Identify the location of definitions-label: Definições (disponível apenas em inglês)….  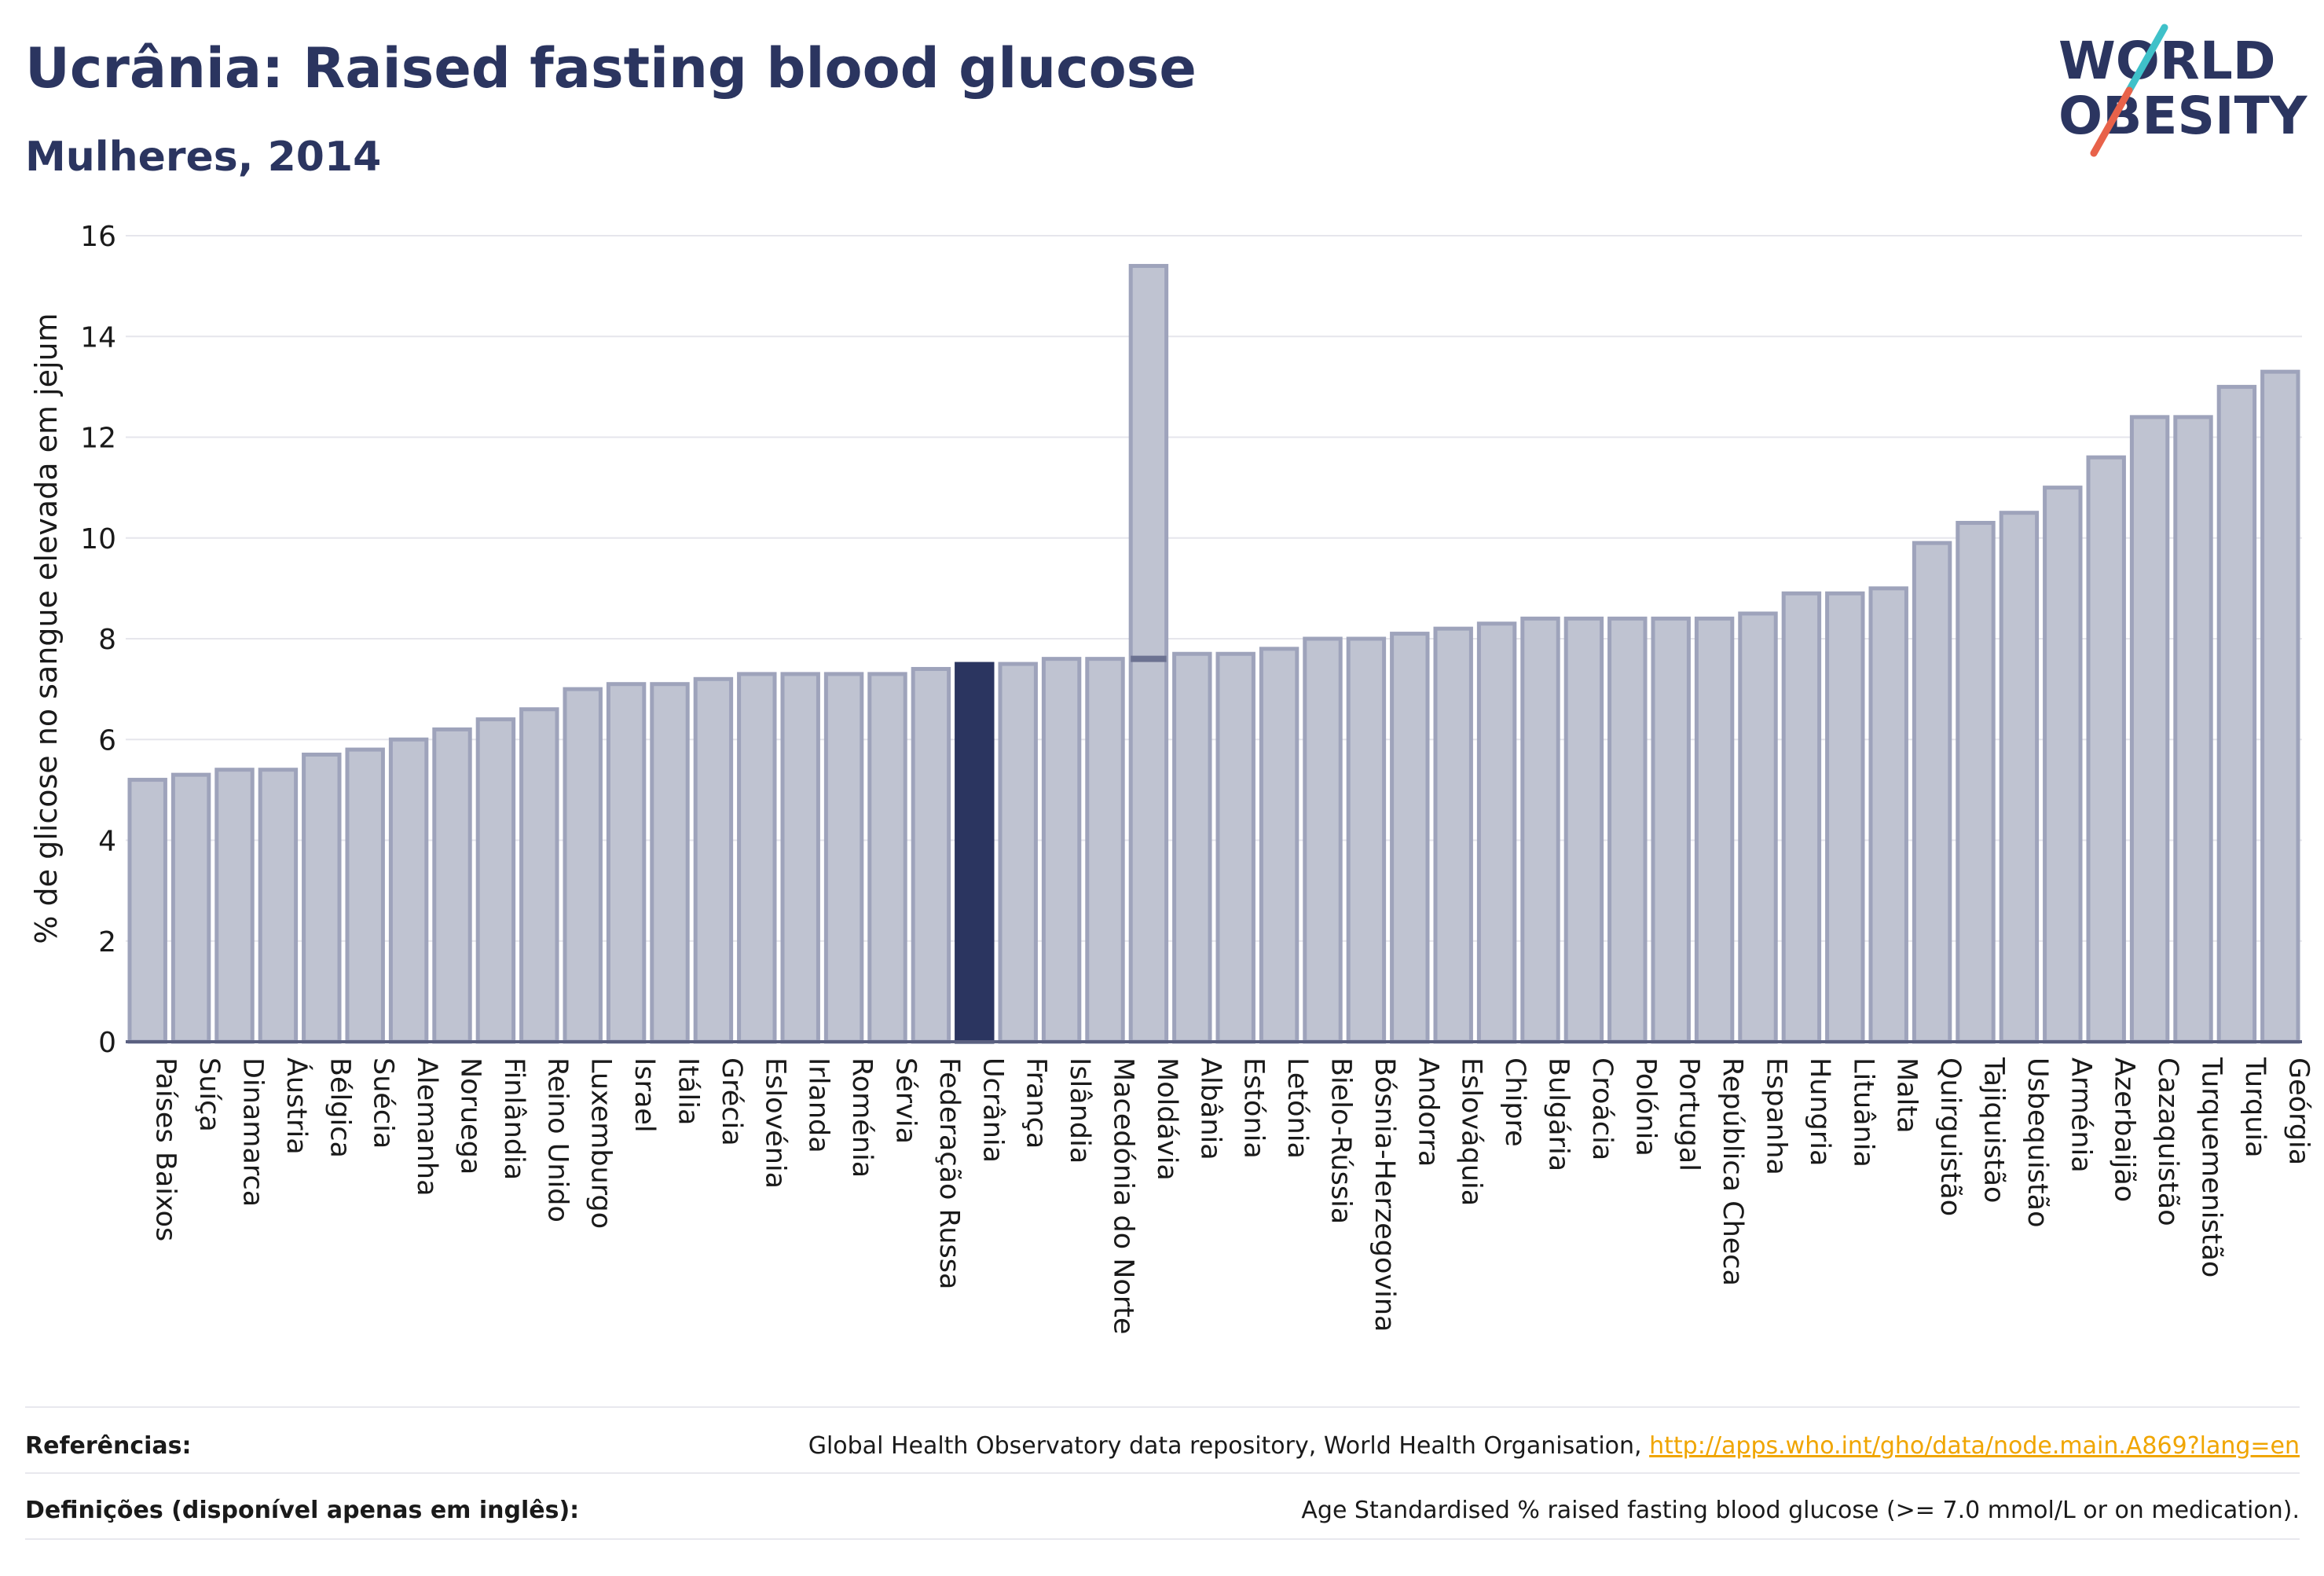
(302, 1510).